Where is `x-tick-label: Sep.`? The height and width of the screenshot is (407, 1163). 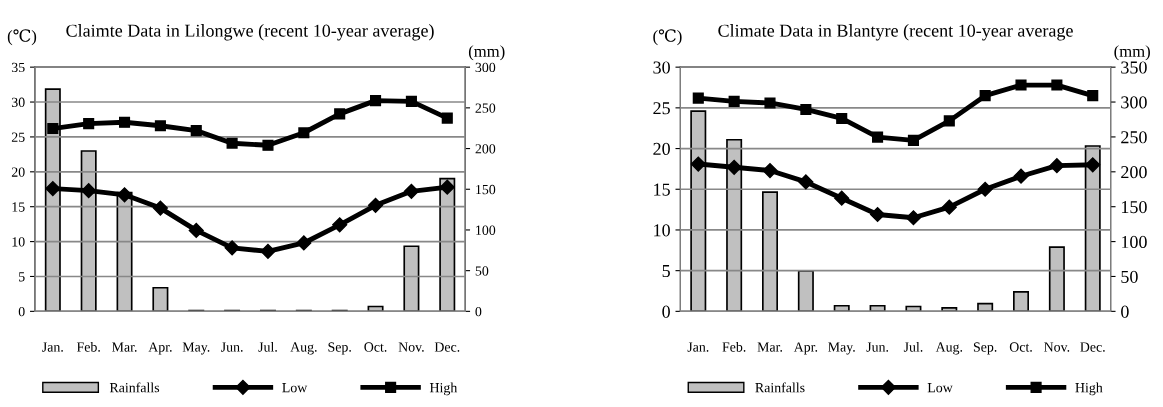
x-tick-label: Sep. is located at coordinates (985, 348).